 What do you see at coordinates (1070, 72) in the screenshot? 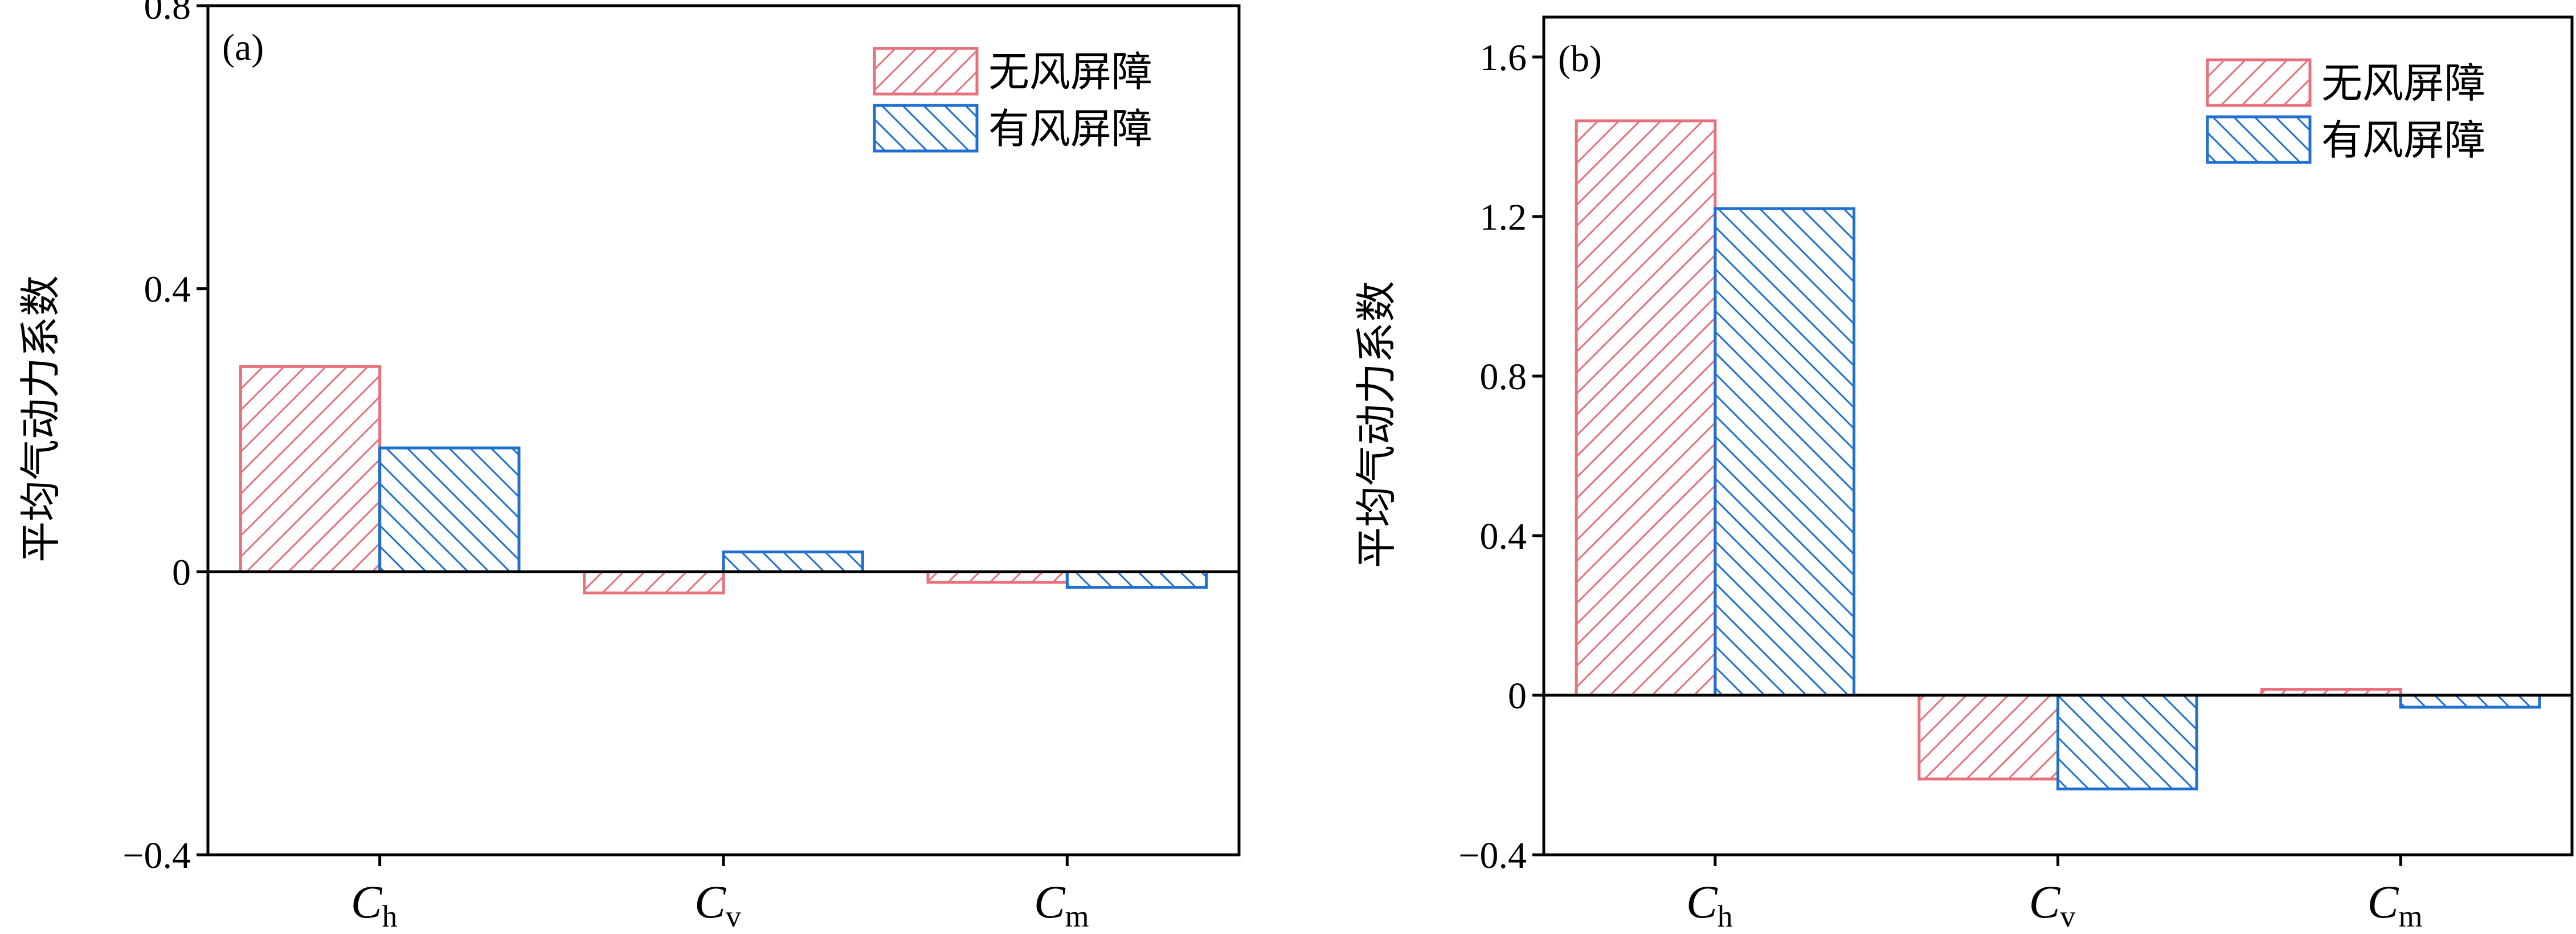
I see `legend-label-a-no-barrier: 无风屏障` at bounding box center [1070, 72].